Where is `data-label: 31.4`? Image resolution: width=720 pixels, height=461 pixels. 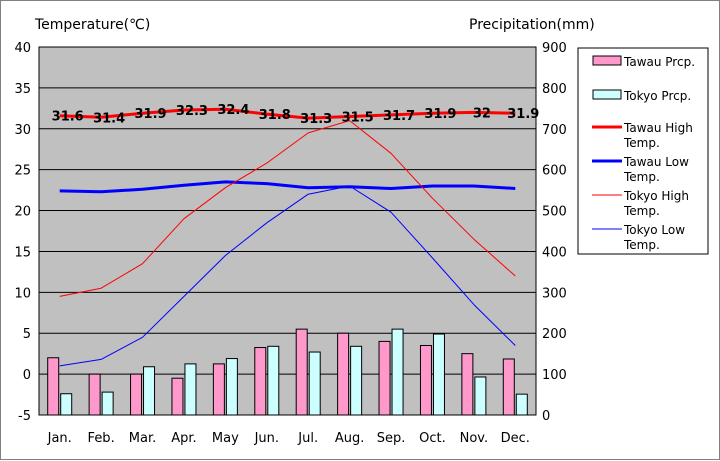
data-label: 31.4 is located at coordinates (109, 118).